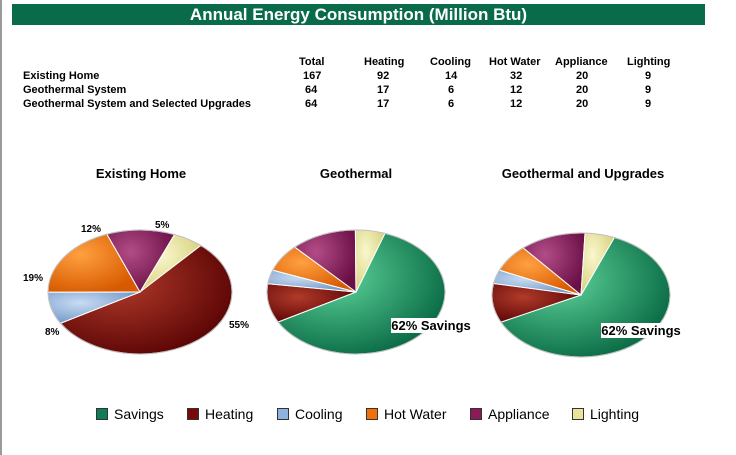 The width and height of the screenshot is (736, 455). What do you see at coordinates (384, 62) in the screenshot?
I see `table-header-heating: Heating` at bounding box center [384, 62].